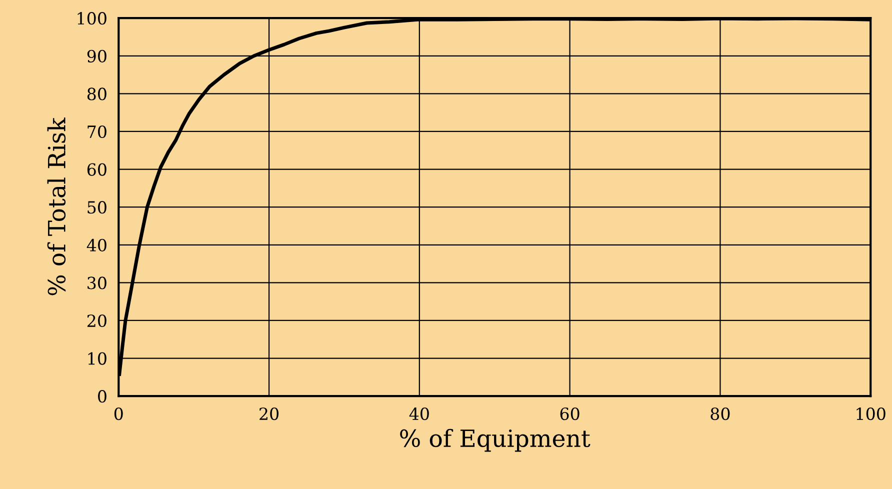  Describe the element at coordinates (56, 206) in the screenshot. I see `y-axis-title: % of Total Risk` at that location.